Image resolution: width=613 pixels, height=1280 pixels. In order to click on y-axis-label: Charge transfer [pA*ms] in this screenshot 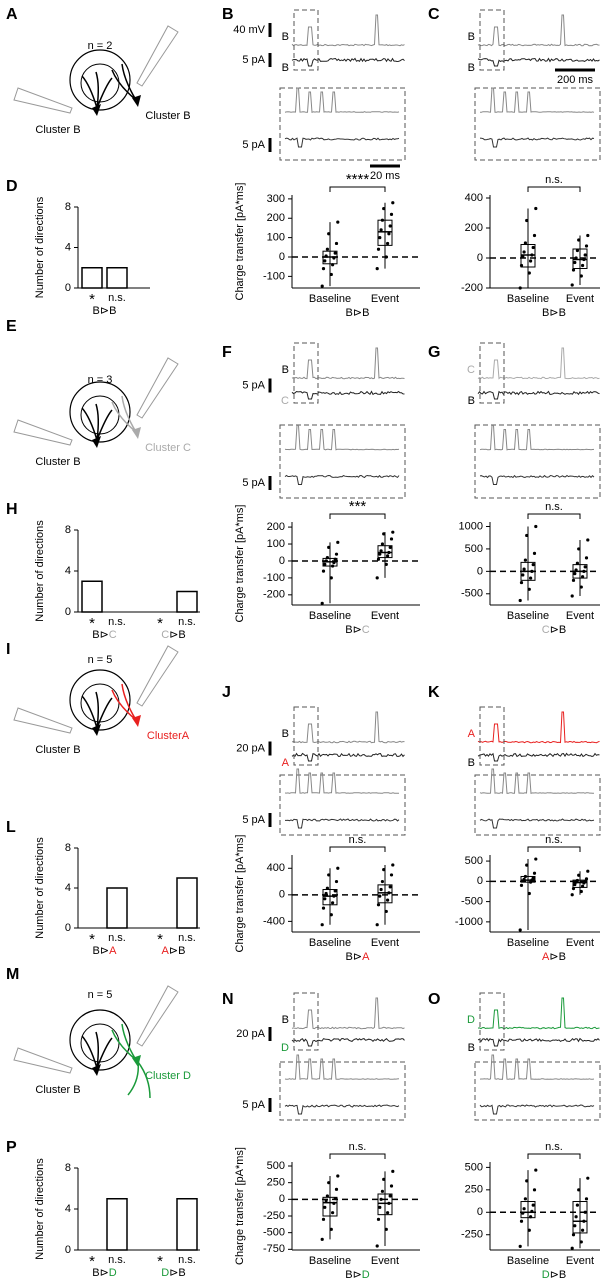, I will do `click(240, 242)`.